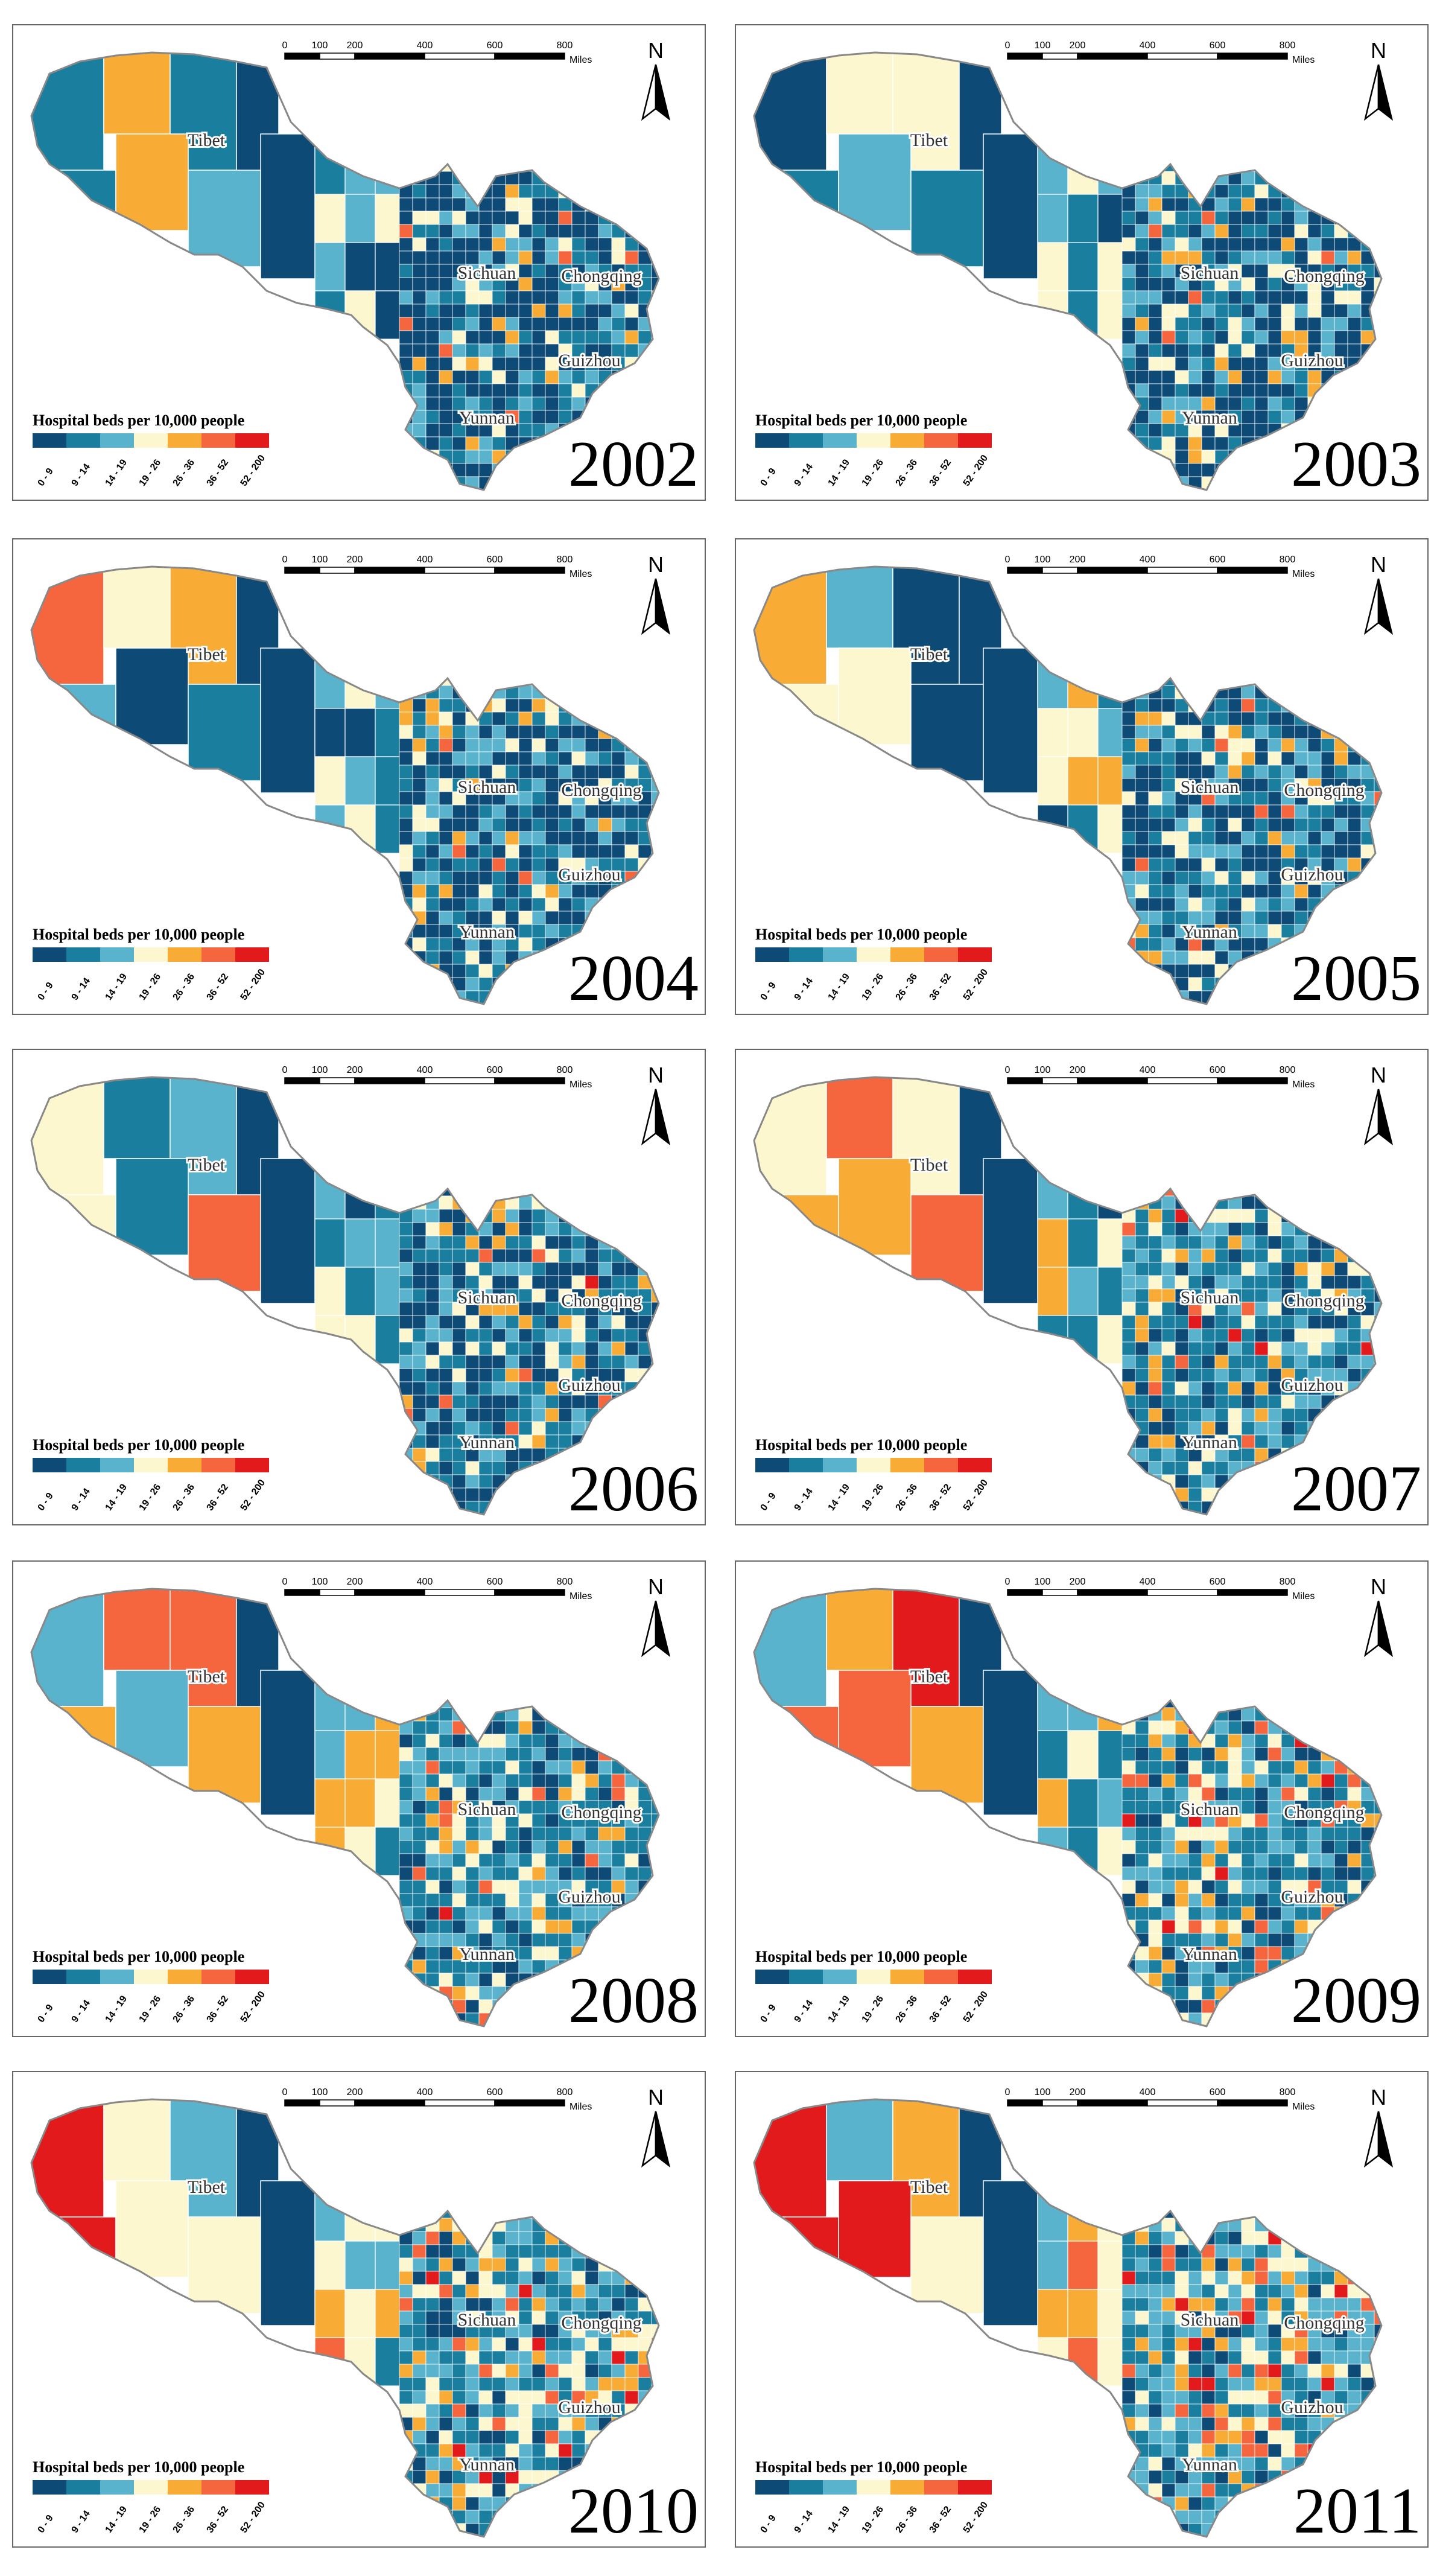 The height and width of the screenshot is (2576, 1437). I want to click on north-arrow-icon: N, so click(656, 1104).